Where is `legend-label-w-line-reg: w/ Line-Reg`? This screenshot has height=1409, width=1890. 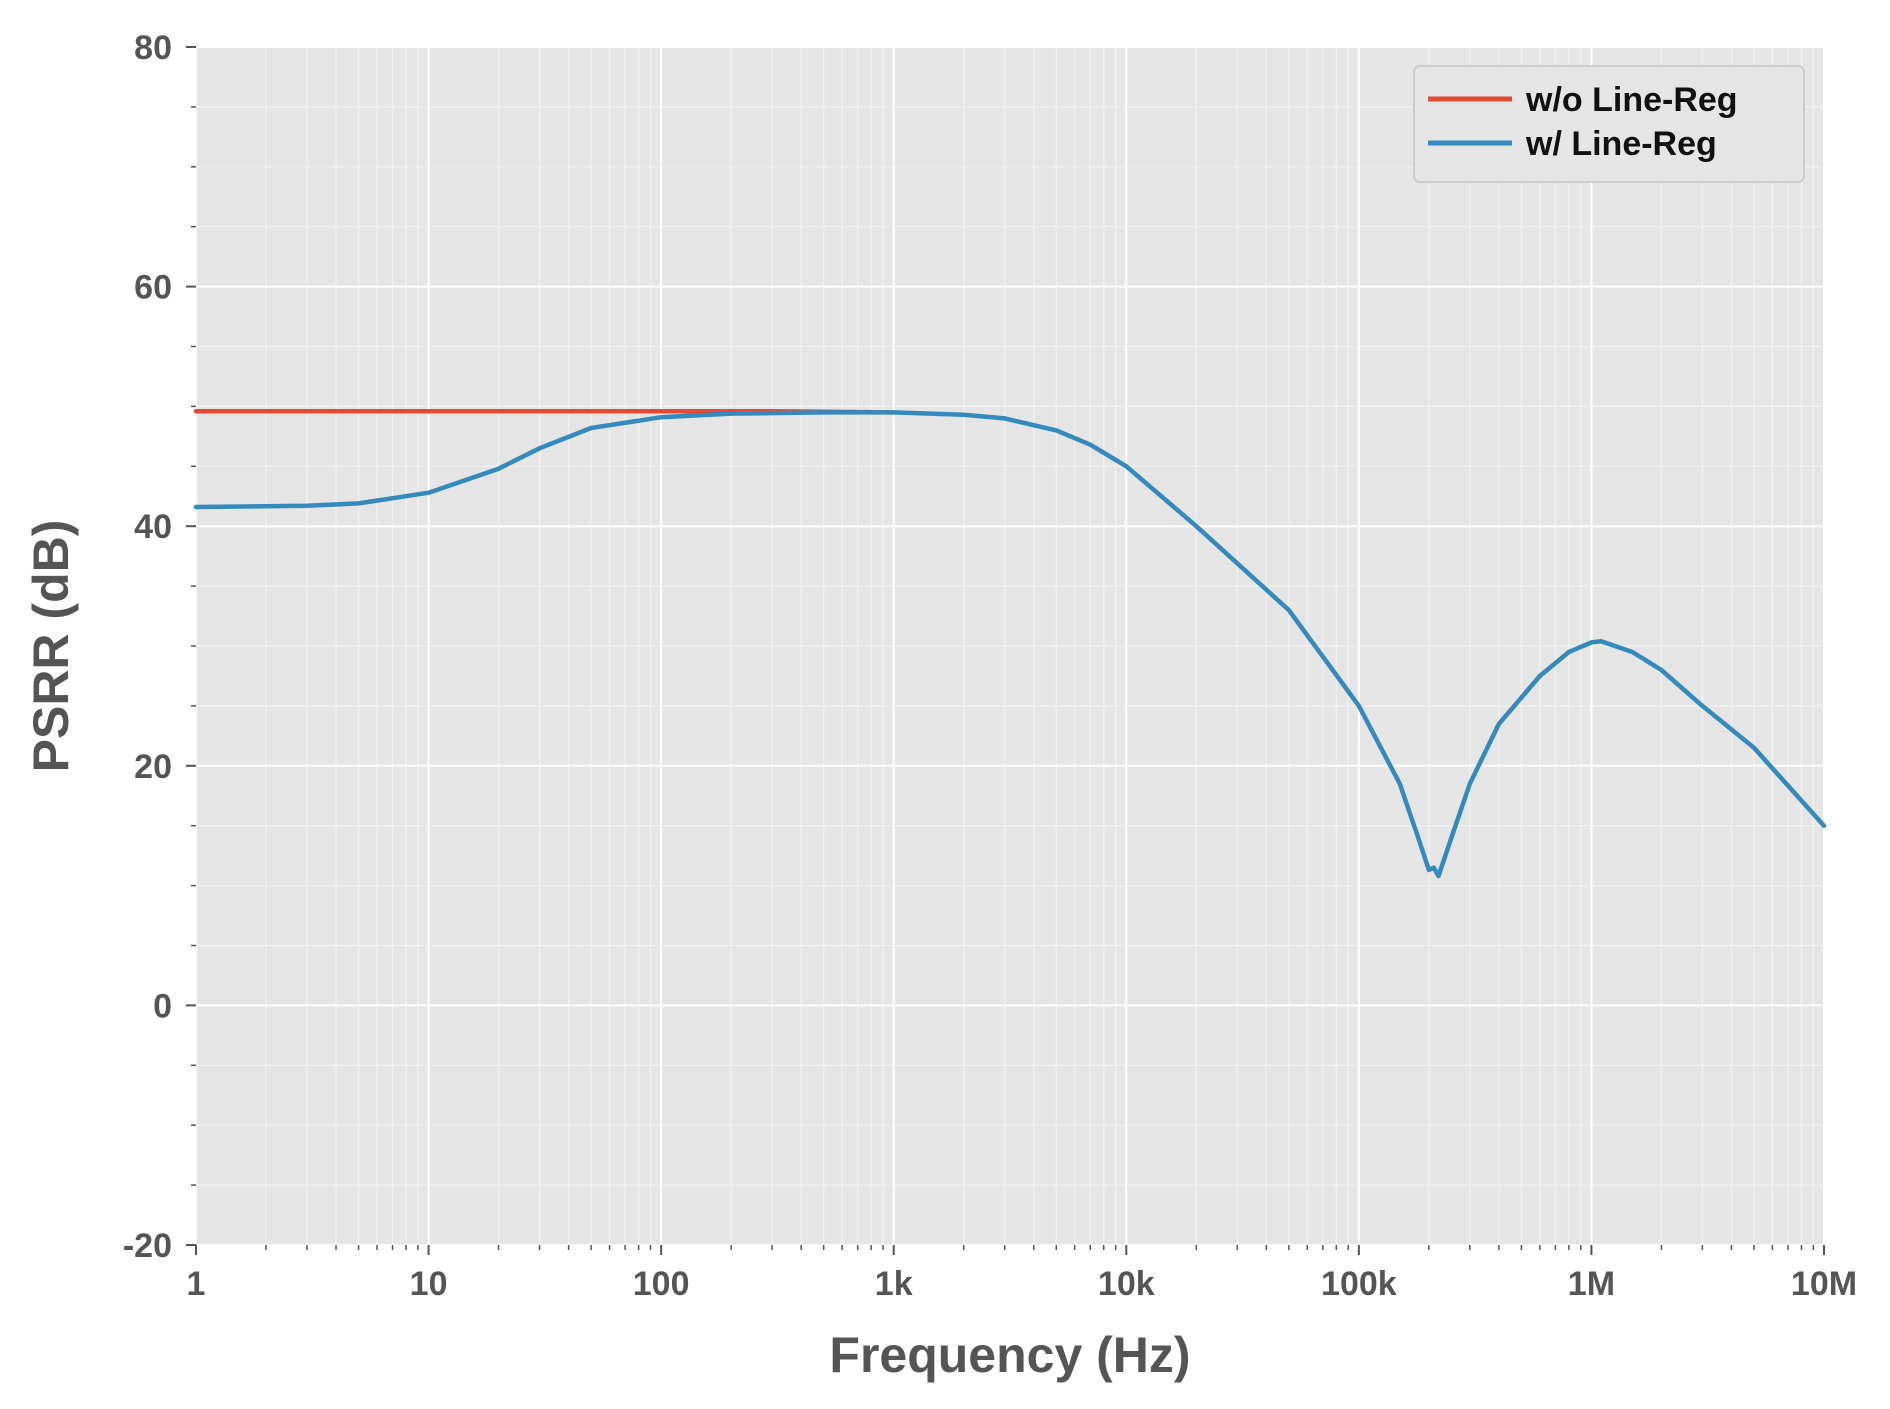
legend-label-w-line-reg: w/ Line-Reg is located at coordinates (1621, 144).